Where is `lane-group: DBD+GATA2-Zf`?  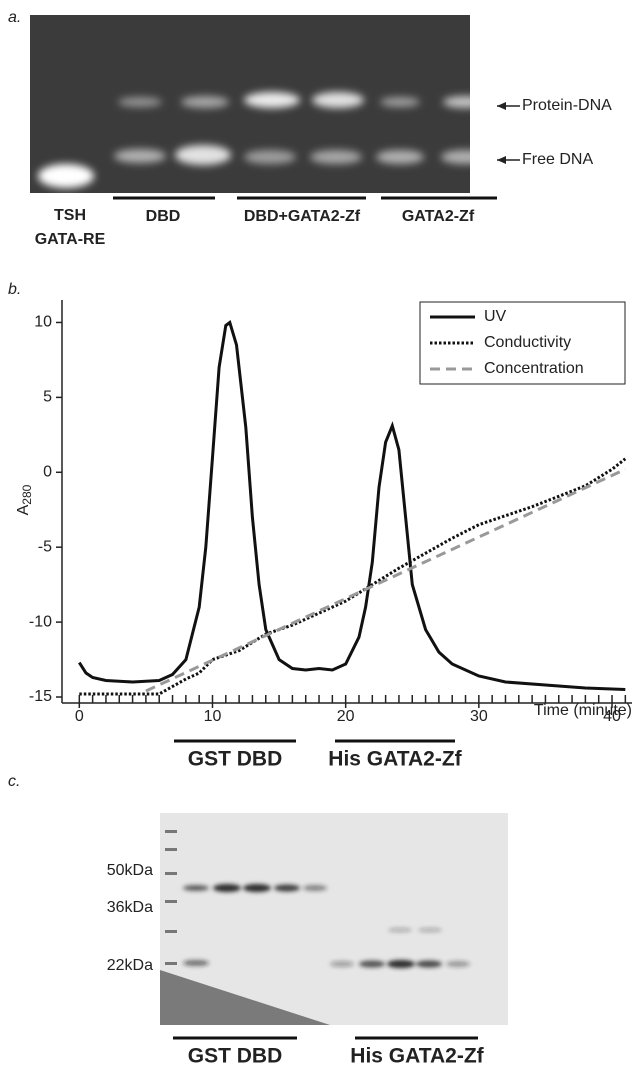
lane-group: DBD+GATA2-Zf is located at coordinates (302, 216).